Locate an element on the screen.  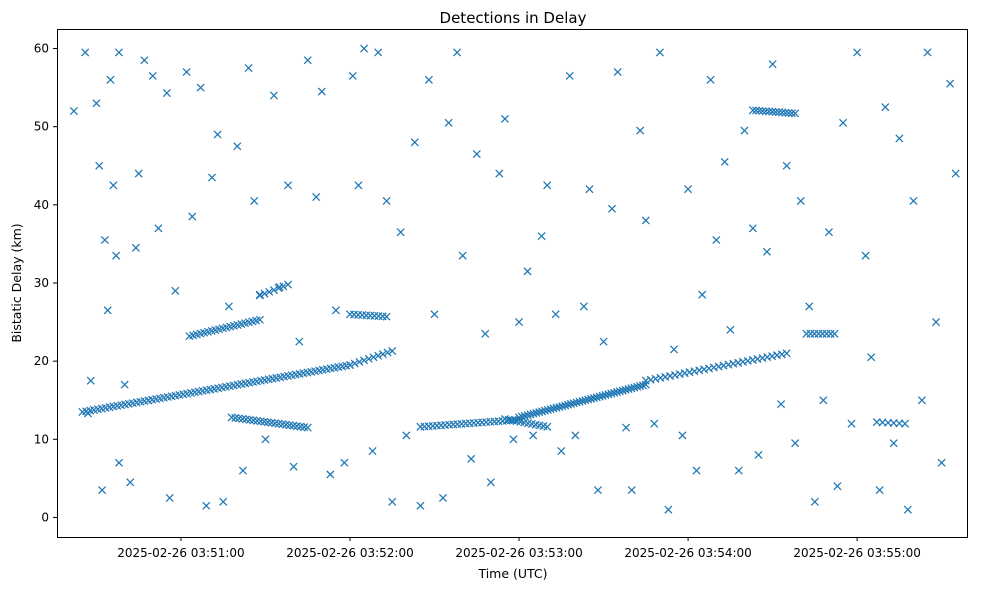
x-tick-label: 2025-02-26 03:52:00 is located at coordinates (349, 553).